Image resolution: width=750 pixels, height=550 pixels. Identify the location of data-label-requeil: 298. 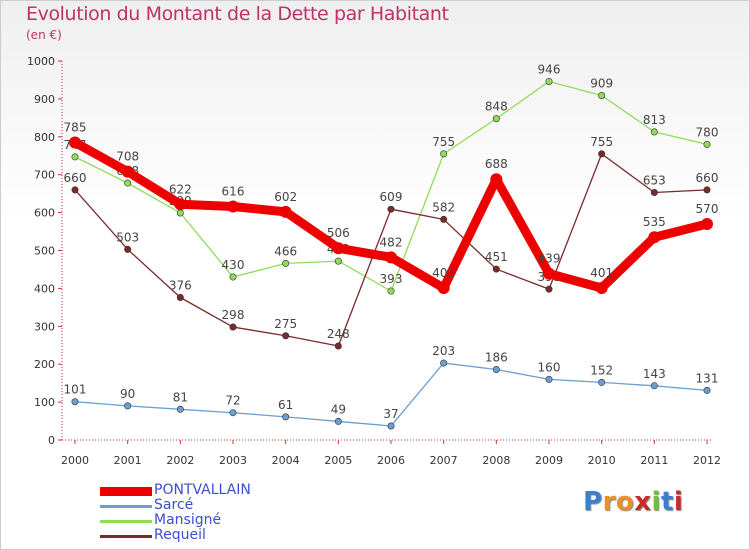
(233, 315).